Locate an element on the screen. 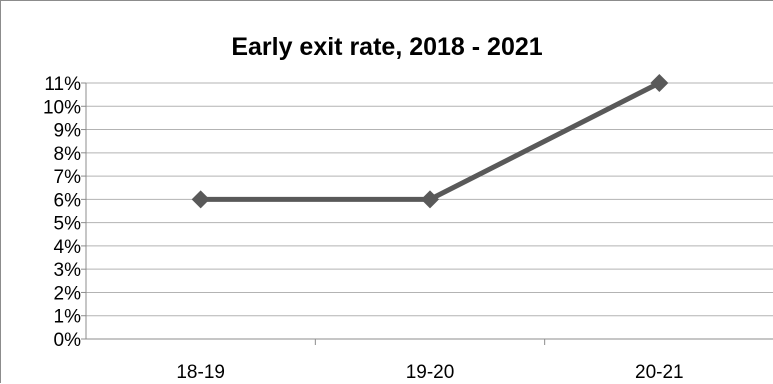  y-tick-label: 11% is located at coordinates (62, 84).